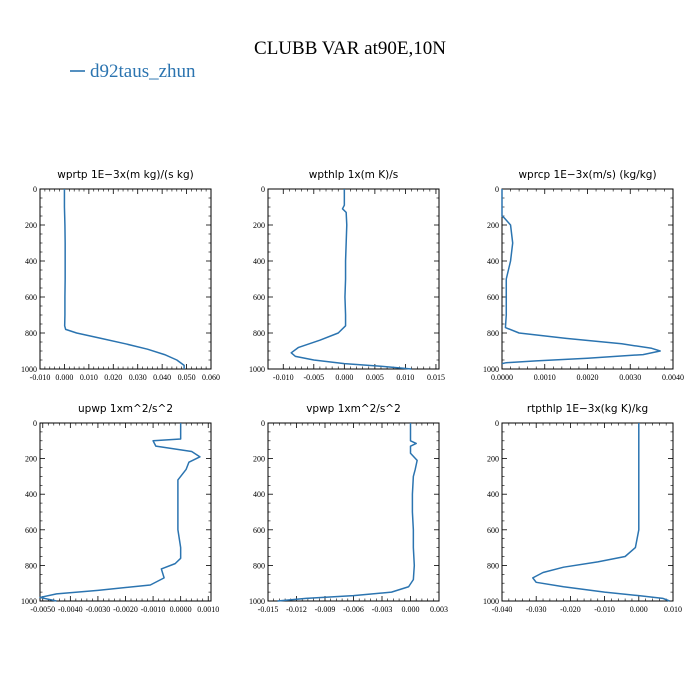 The image size is (700, 700). Describe the element at coordinates (296, 609) in the screenshot. I see `x-tick-label: -0.012` at that location.